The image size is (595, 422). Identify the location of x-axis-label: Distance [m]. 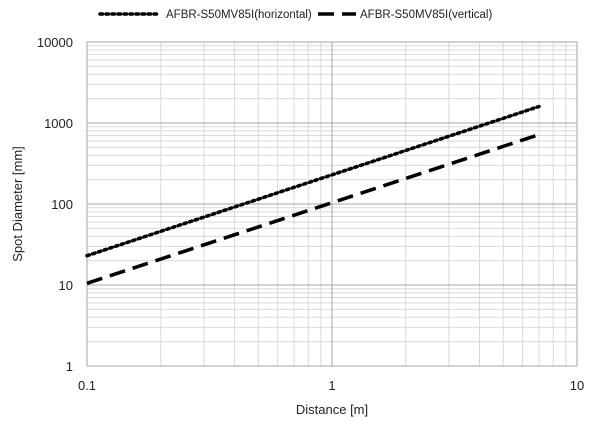
(332, 409).